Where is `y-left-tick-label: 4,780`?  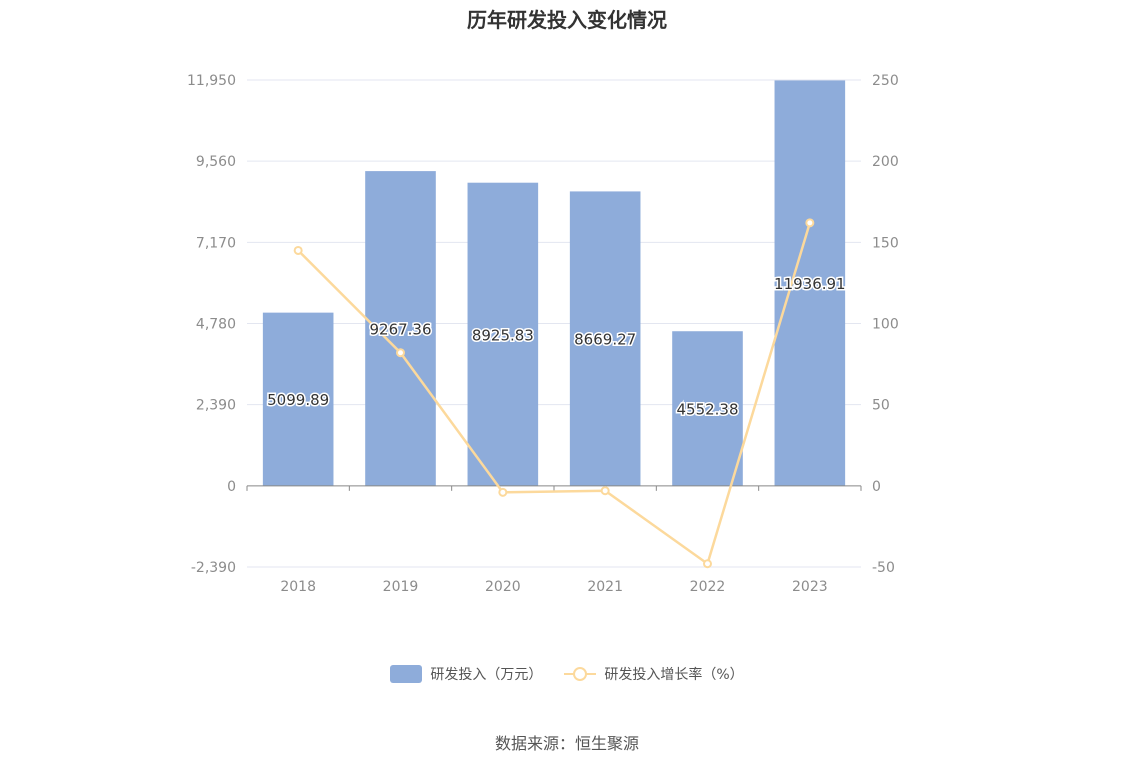 y-left-tick-label: 4,780 is located at coordinates (216, 325).